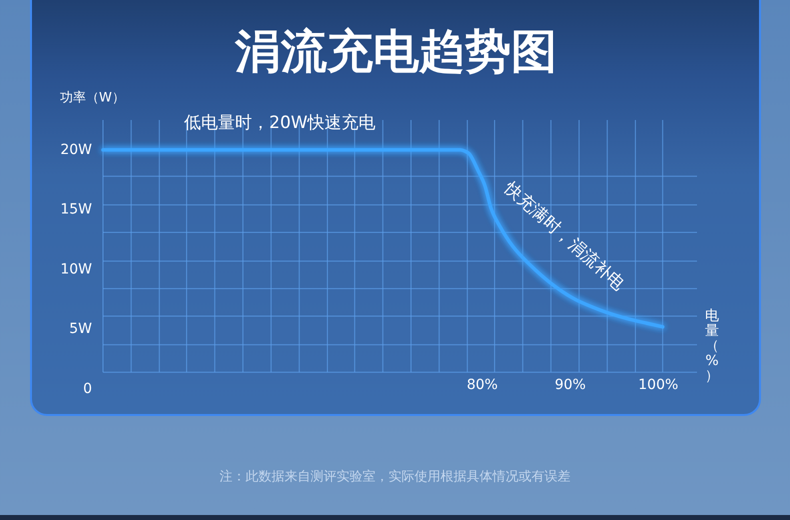  What do you see at coordinates (395, 476) in the screenshot?
I see `text: 注：此数据来自测评实验室，实际使用根据具体情况或有误差` at bounding box center [395, 476].